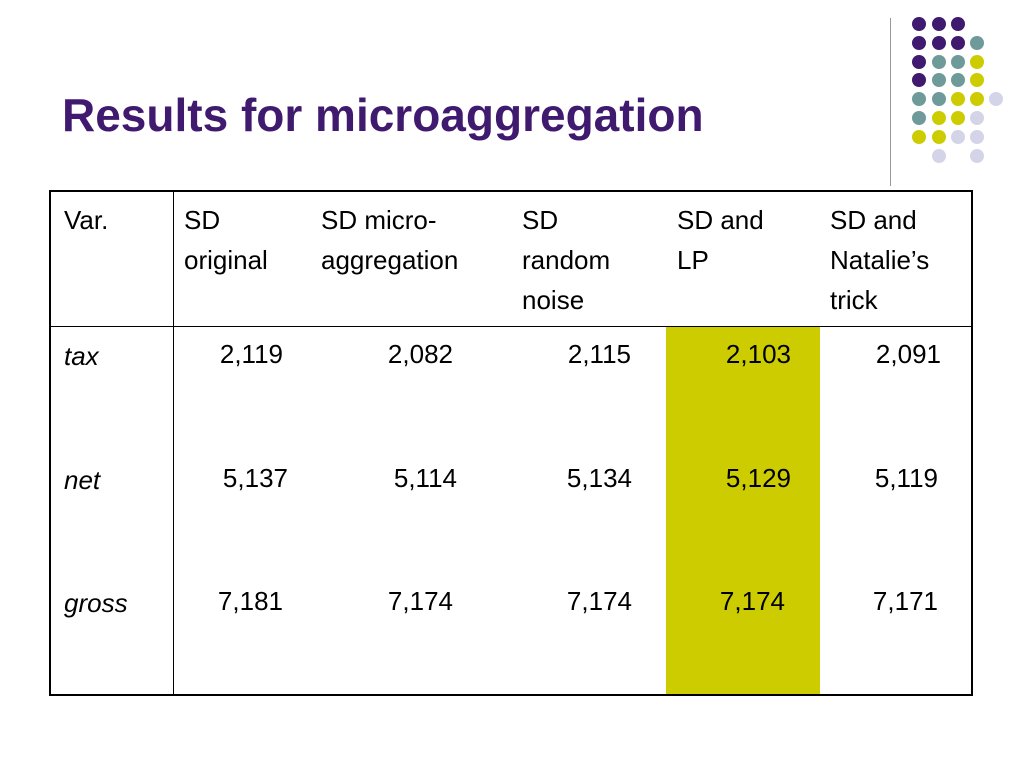  What do you see at coordinates (553, 300) in the screenshot?
I see `header-line: noise` at bounding box center [553, 300].